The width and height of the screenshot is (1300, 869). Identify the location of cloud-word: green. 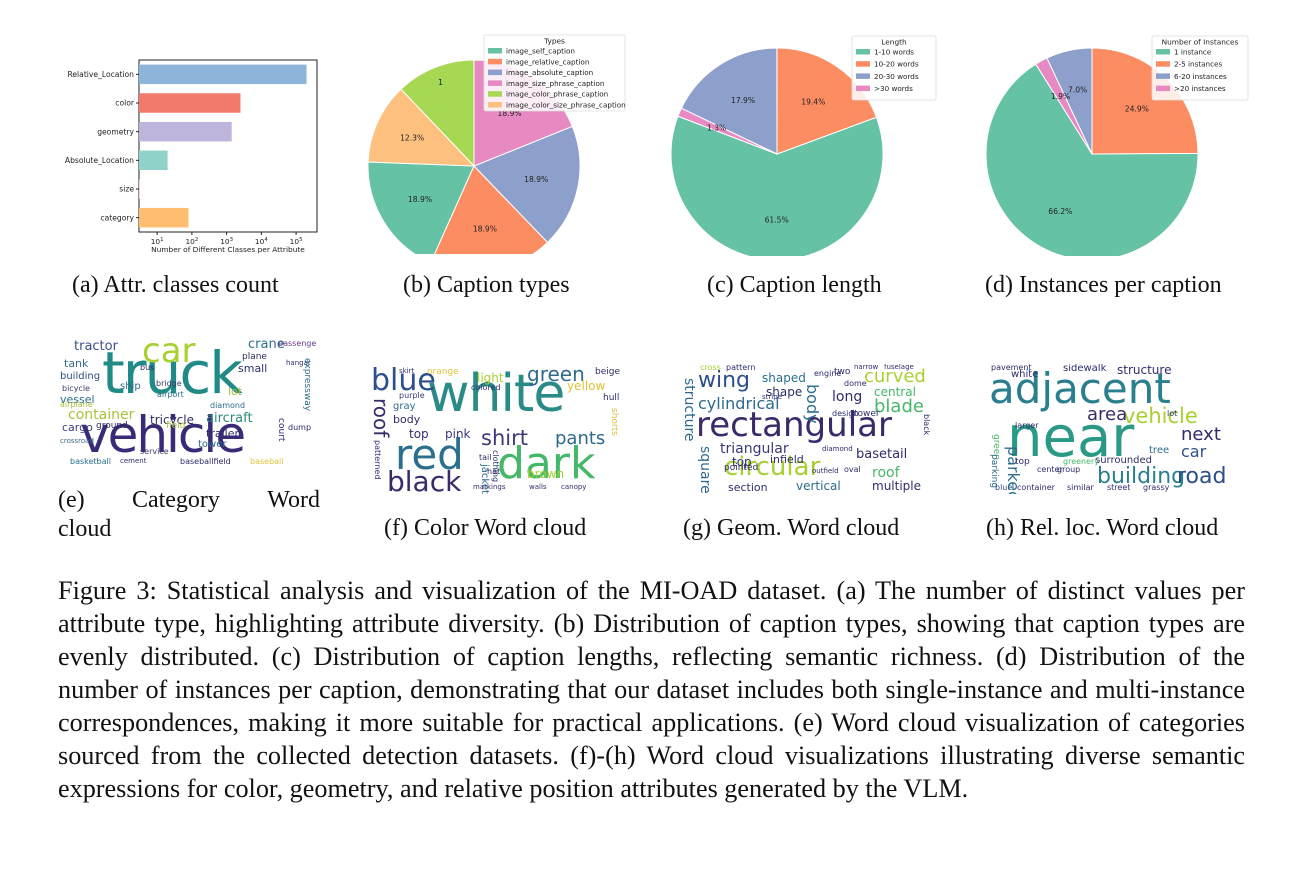
(556, 375).